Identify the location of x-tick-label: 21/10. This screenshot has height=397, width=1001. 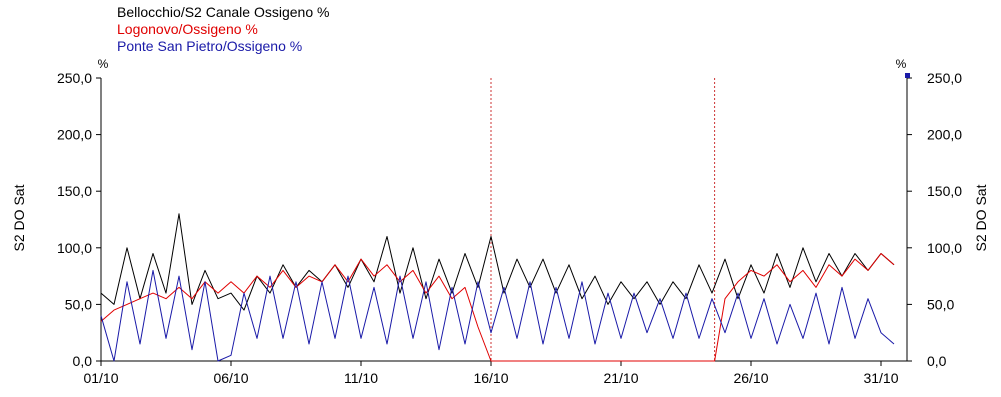
(620, 378).